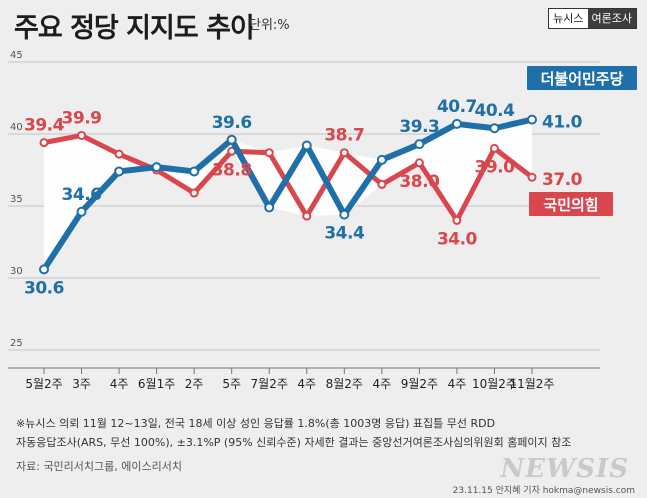 This screenshot has height=498, width=647. What do you see at coordinates (16, 271) in the screenshot?
I see `y-tick-label-30: 30` at bounding box center [16, 271].